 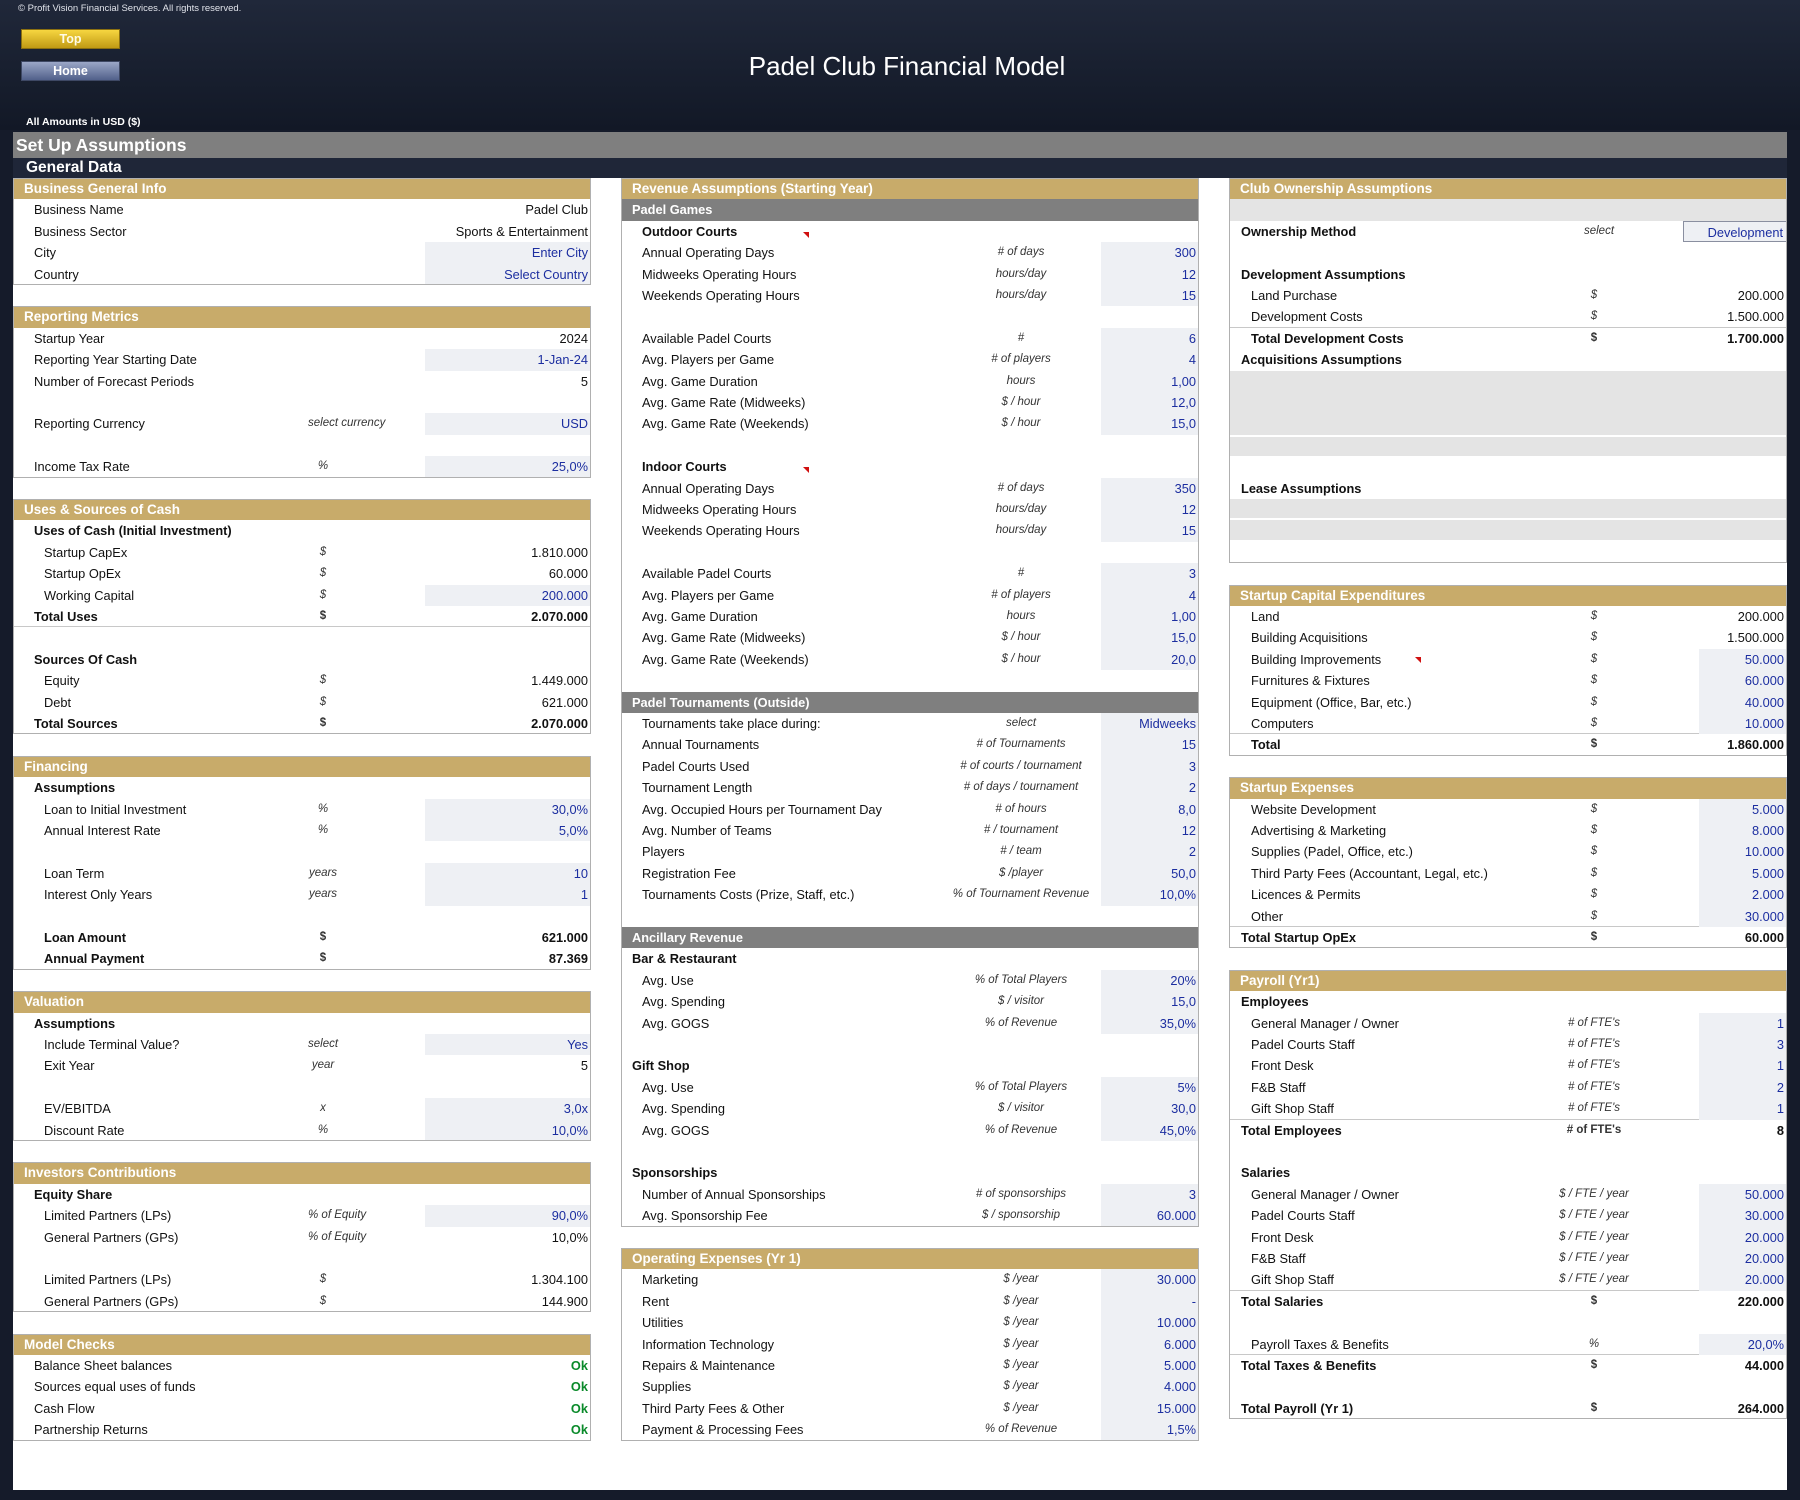 I want to click on input-cell: 15.000, so click(x=1150, y=1408).